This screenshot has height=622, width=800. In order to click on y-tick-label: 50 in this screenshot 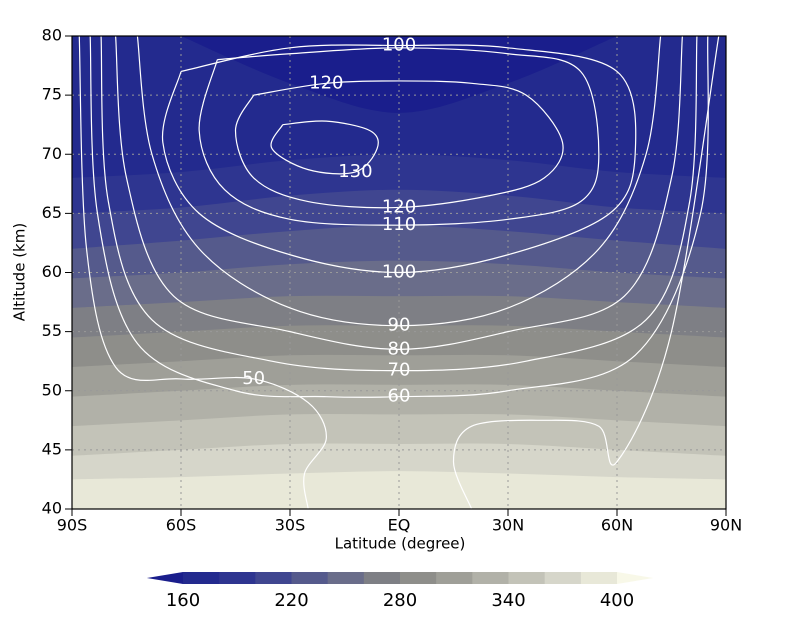, I will do `click(52, 389)`.